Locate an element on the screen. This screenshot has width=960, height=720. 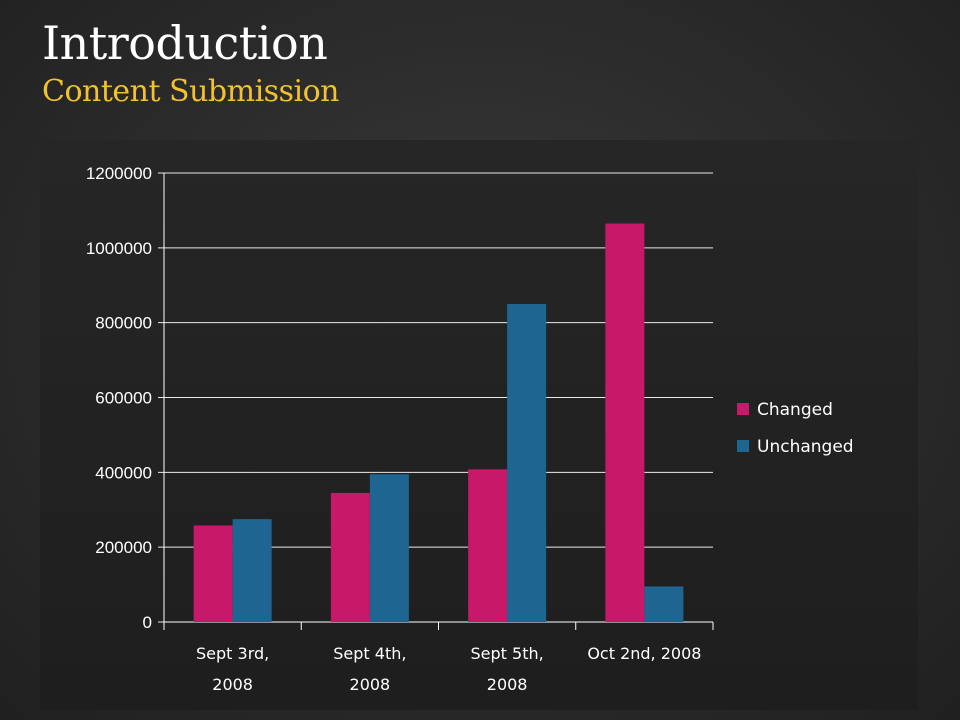
slide-subtitle: Content Submission is located at coordinates (190, 91).